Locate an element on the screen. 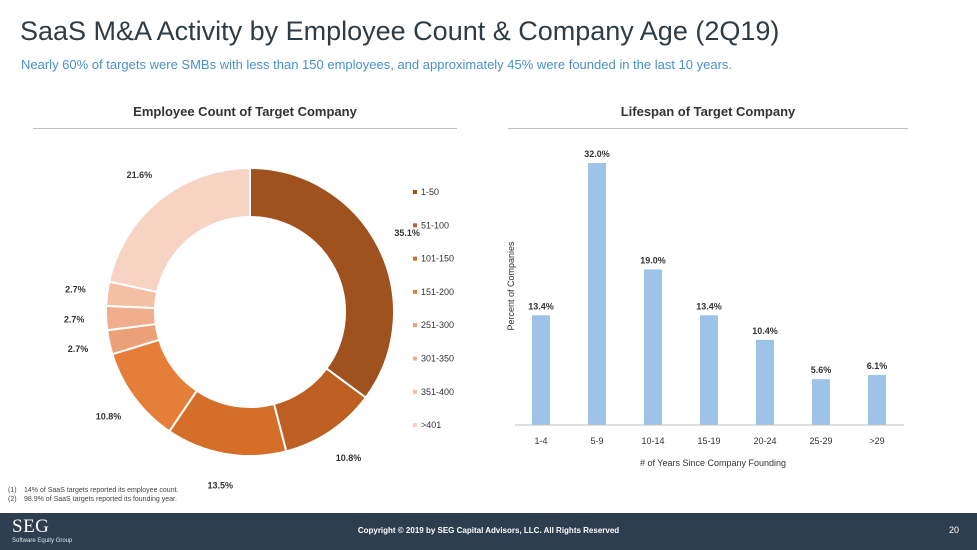 This screenshot has height=550, width=977. legend-label-4: 151-200 is located at coordinates (437, 292).